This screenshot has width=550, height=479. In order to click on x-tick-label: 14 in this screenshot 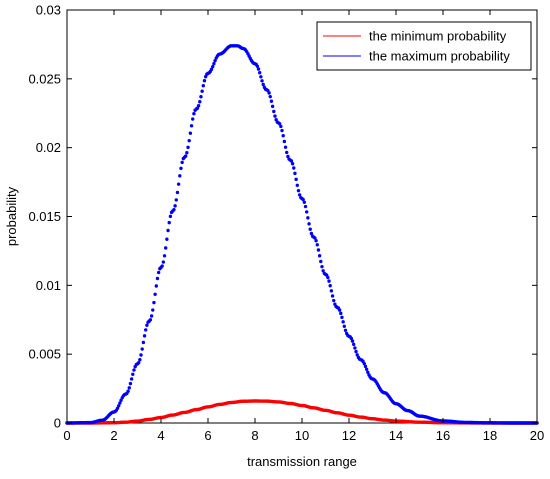, I will do `click(396, 435)`.